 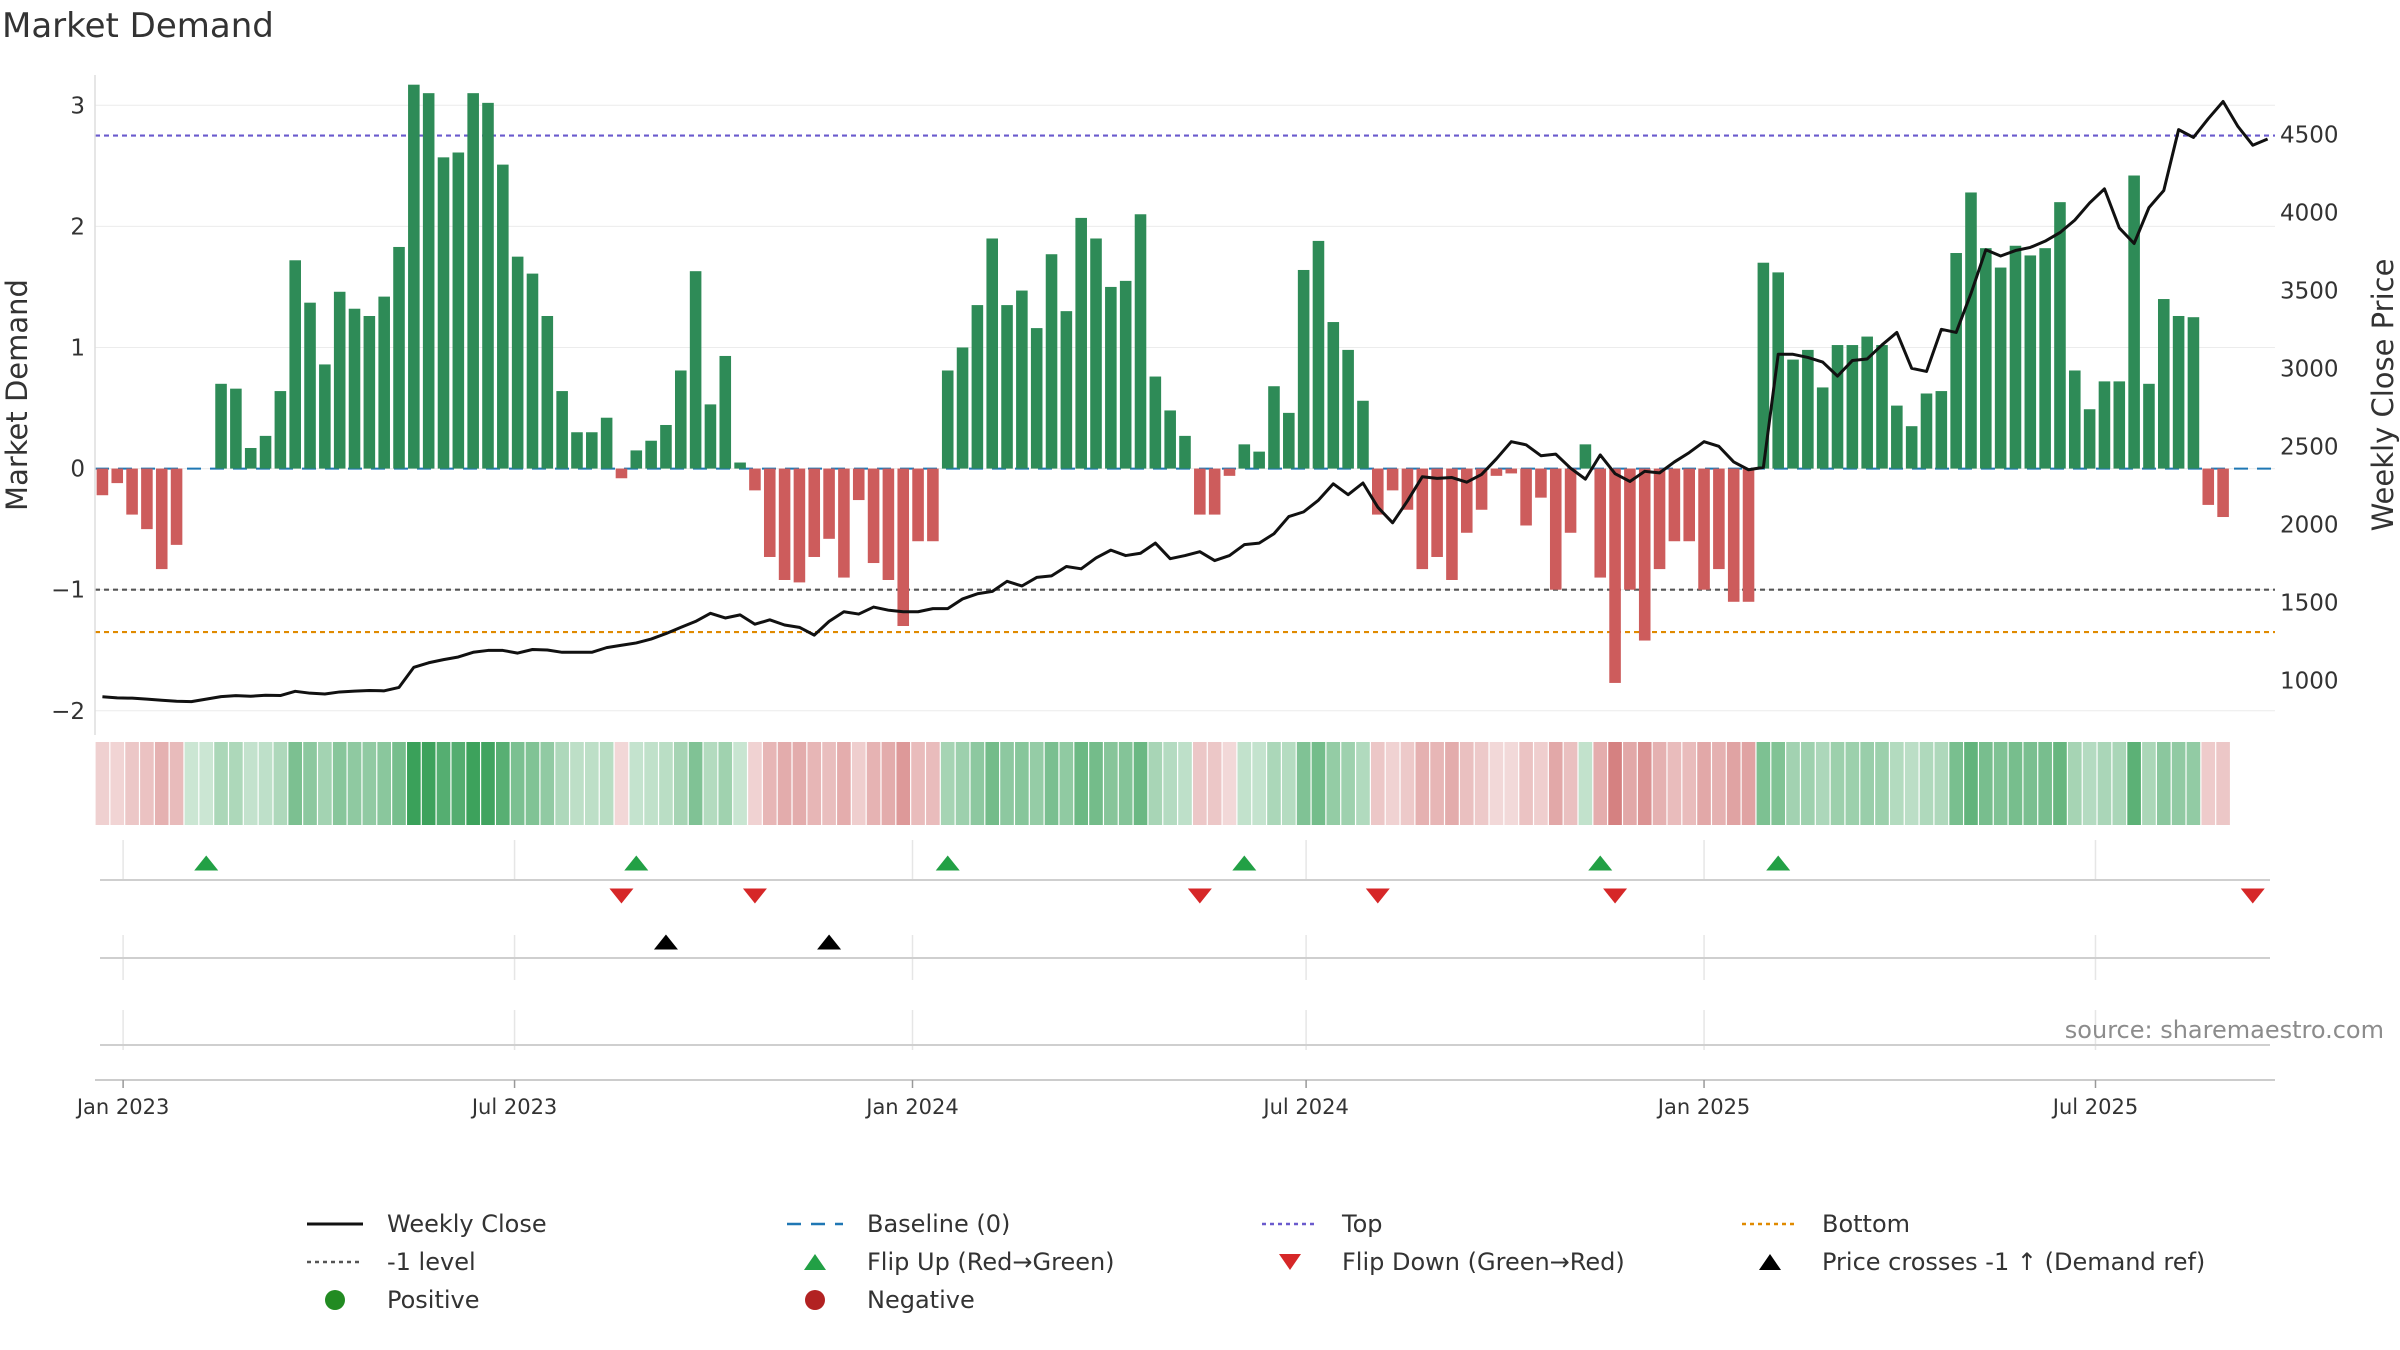 What do you see at coordinates (1825, 1224) in the screenshot?
I see `legend-item: Bottom` at bounding box center [1825, 1224].